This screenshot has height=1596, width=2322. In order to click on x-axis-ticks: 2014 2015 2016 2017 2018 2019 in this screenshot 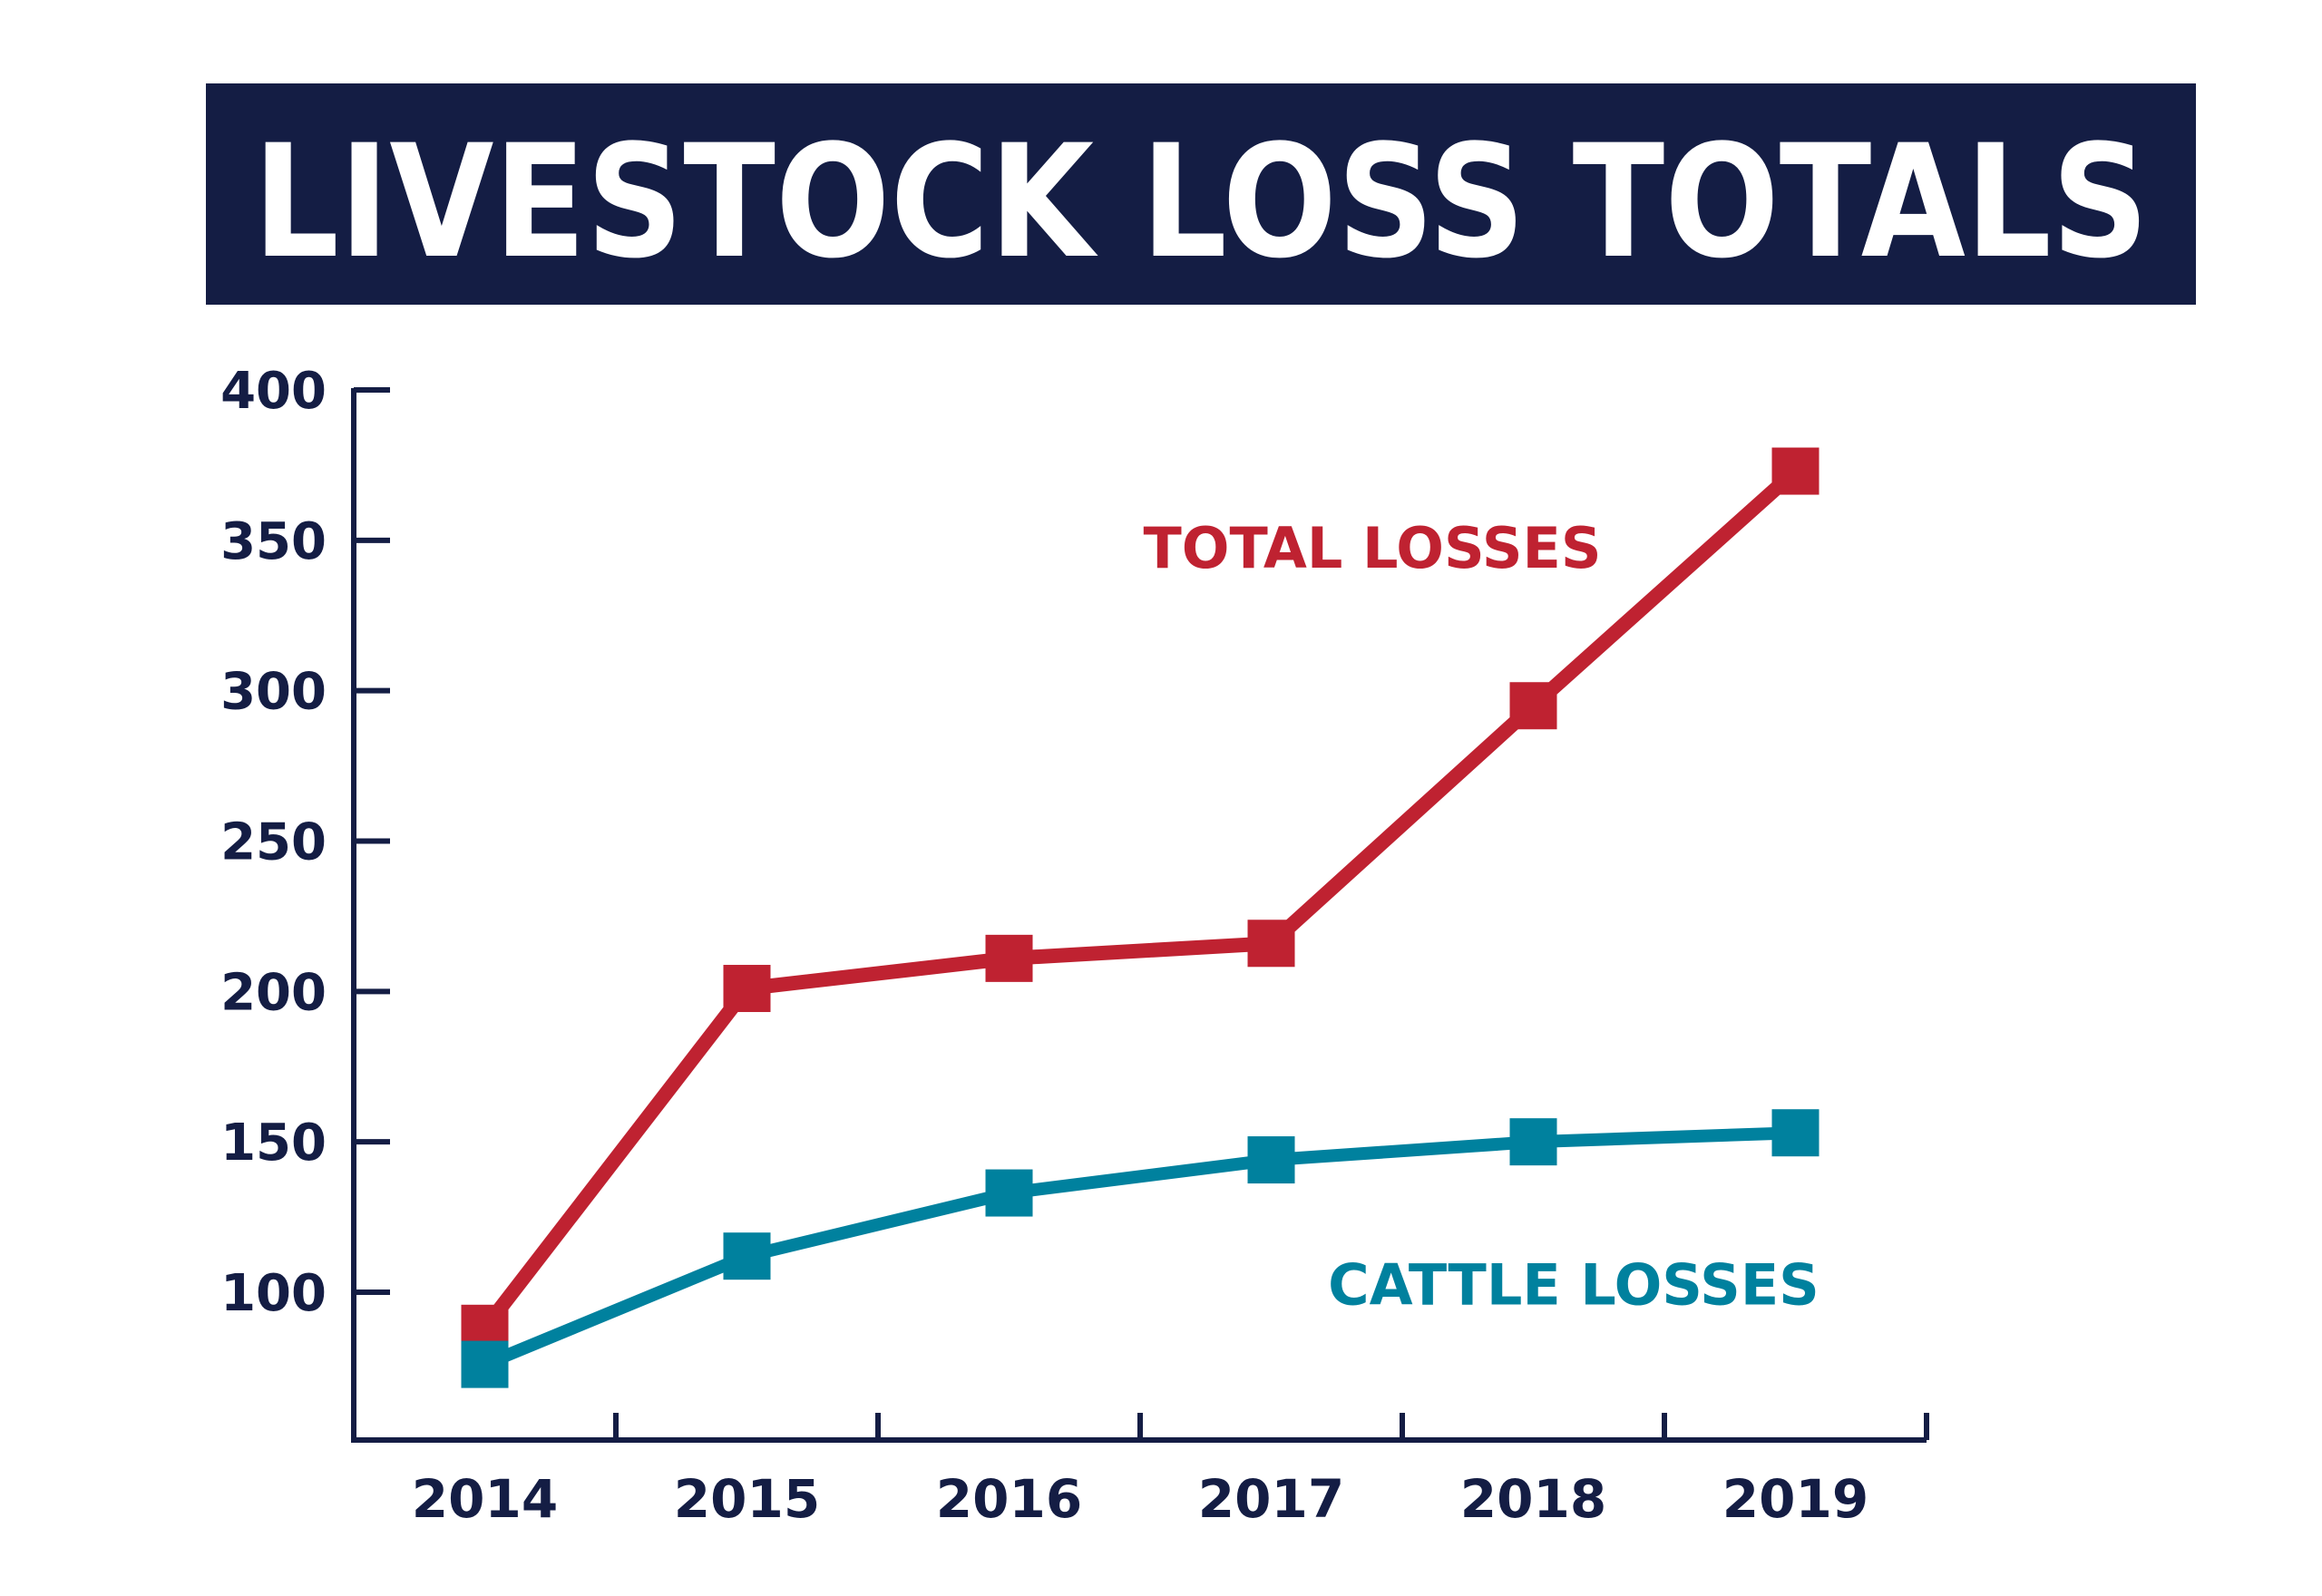, I will do `click(1170, 1471)`.